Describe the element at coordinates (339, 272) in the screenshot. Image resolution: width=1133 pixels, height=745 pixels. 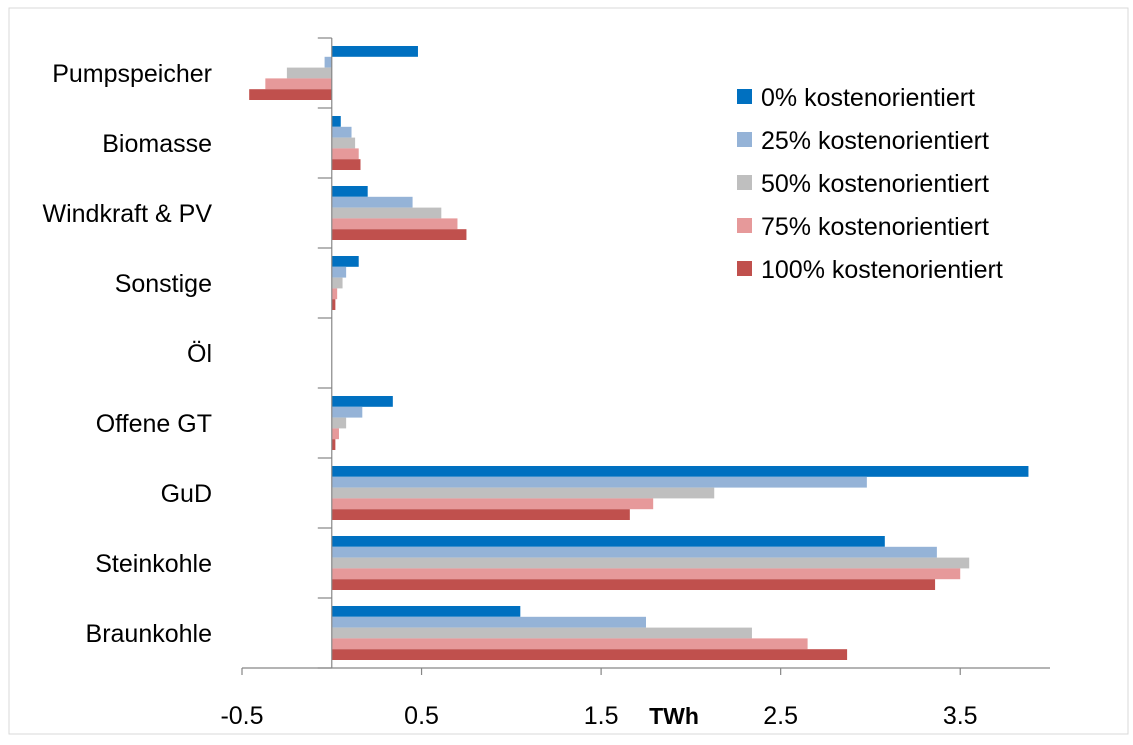
I see `bar-sonstige-25pct-kostenorientiert` at that location.